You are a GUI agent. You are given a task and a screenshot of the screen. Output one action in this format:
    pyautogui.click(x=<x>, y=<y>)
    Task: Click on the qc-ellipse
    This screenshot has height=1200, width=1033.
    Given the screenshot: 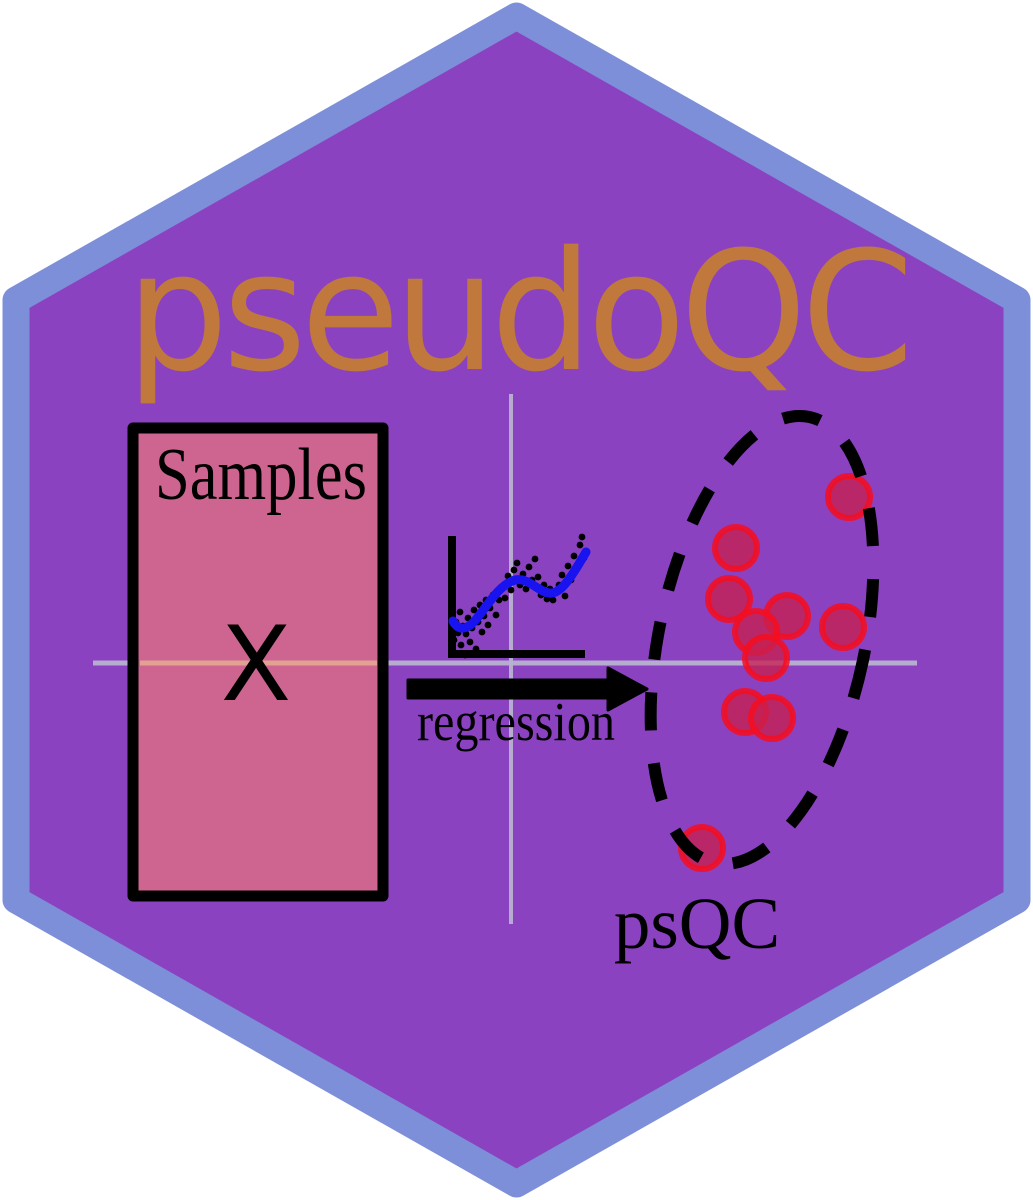 What is the action you would take?
    pyautogui.click(x=762, y=640)
    